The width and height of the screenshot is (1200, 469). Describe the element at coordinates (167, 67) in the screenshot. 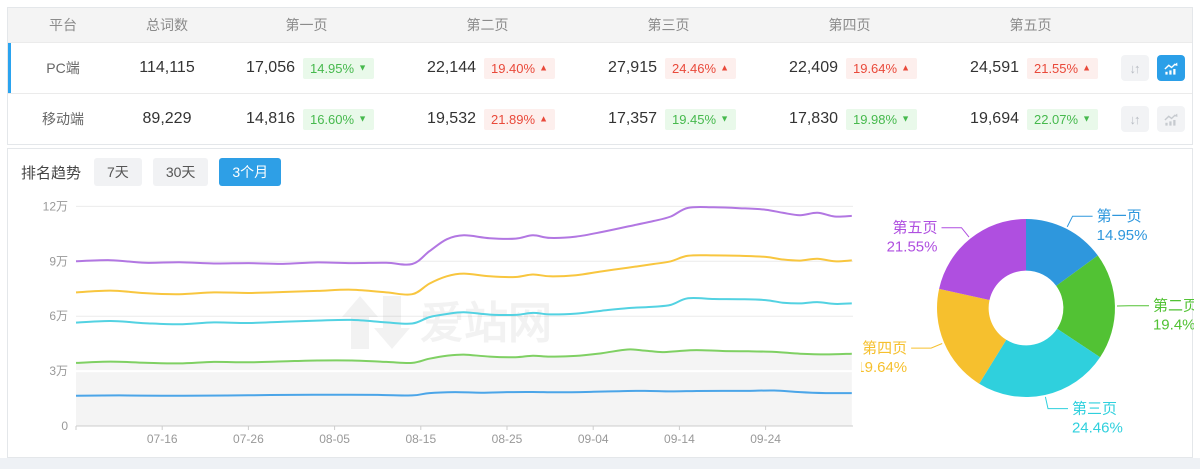

I see `total-words: 114,115` at that location.